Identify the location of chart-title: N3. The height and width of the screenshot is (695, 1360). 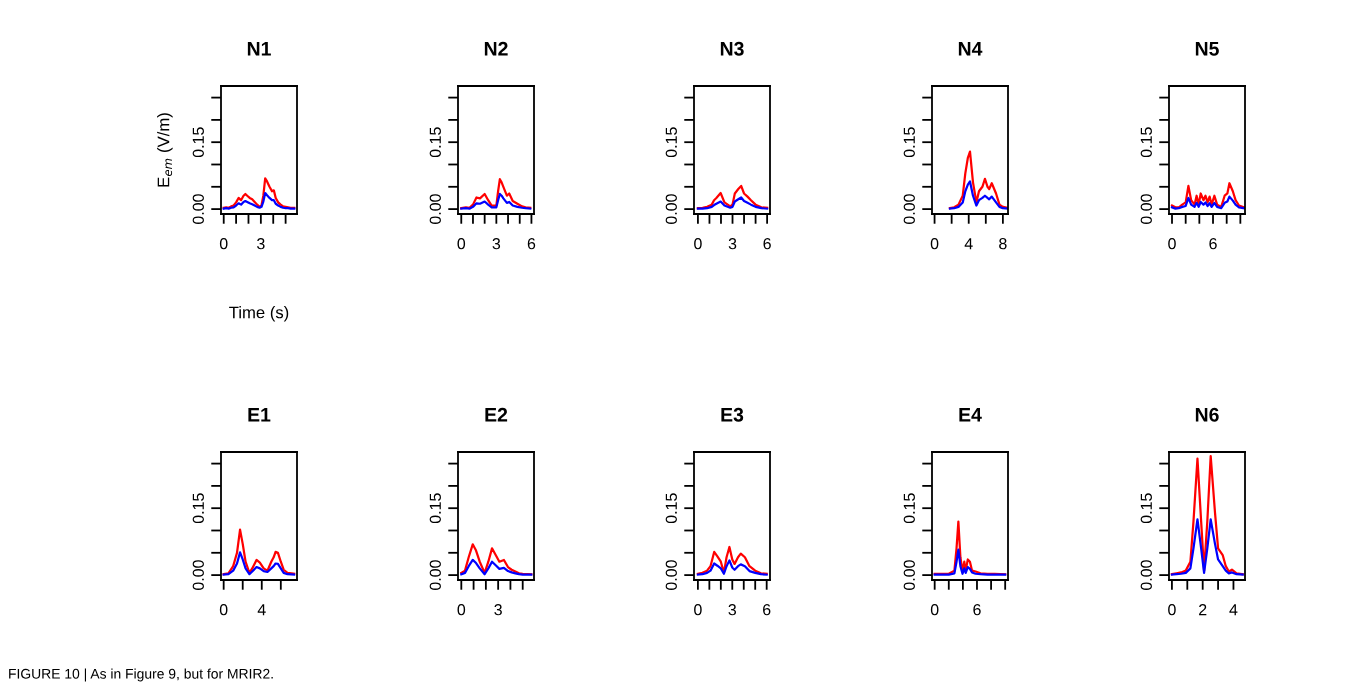
(732, 48).